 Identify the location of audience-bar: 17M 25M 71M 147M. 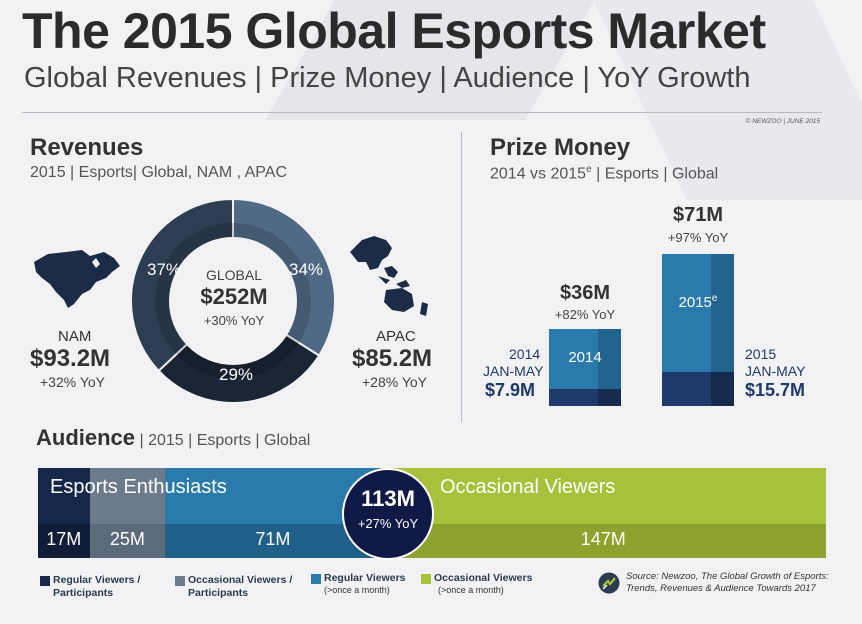
(432, 513).